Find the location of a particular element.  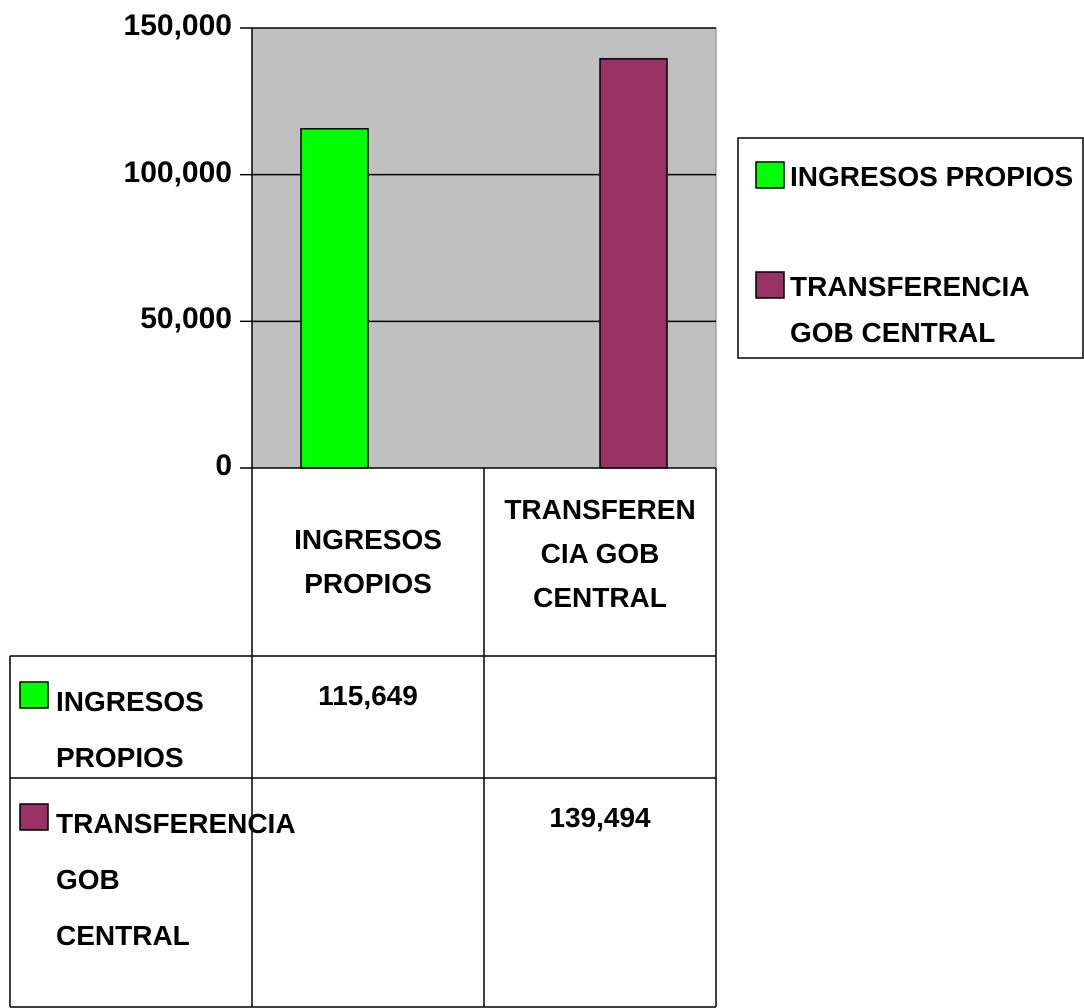

y-tick-label: 50,000 is located at coordinates (186, 319).